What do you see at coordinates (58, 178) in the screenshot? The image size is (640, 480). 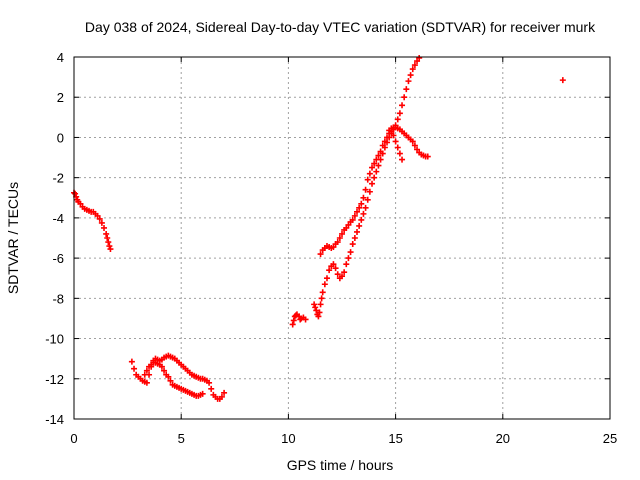 I see `y-tick-label: -2` at bounding box center [58, 178].